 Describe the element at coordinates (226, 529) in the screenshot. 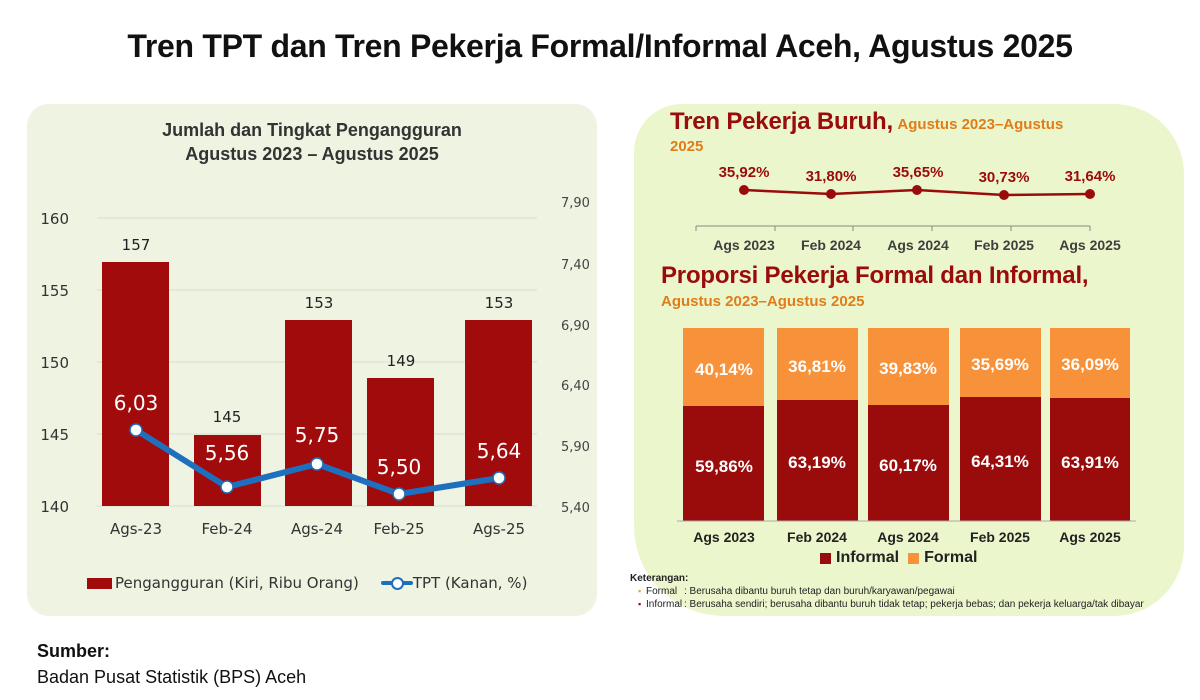

I see `svg-text: Feb-24` at that location.